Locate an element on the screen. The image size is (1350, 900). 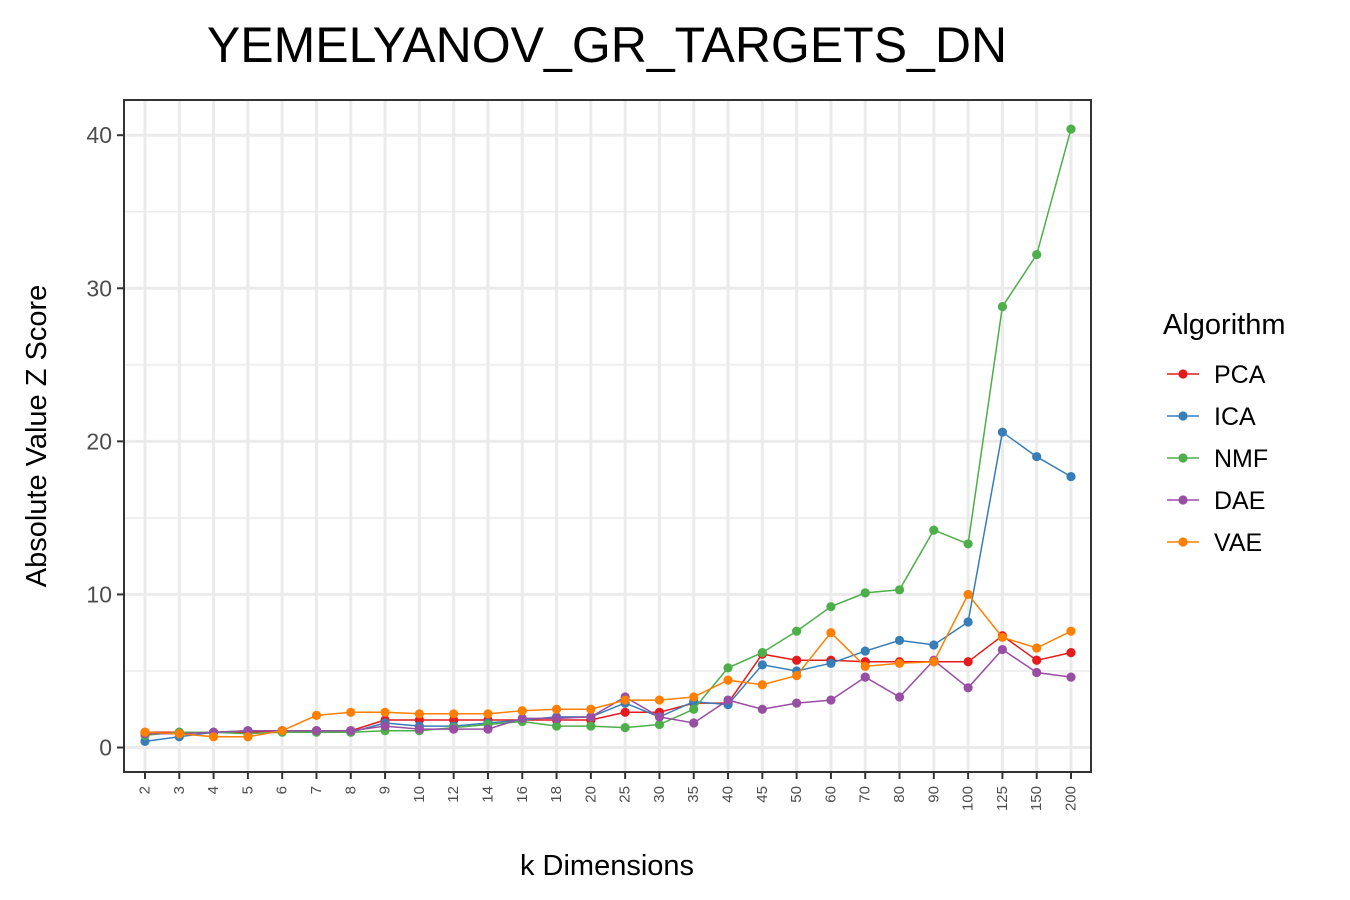
x-tick-label: 40 is located at coordinates (728, 794).